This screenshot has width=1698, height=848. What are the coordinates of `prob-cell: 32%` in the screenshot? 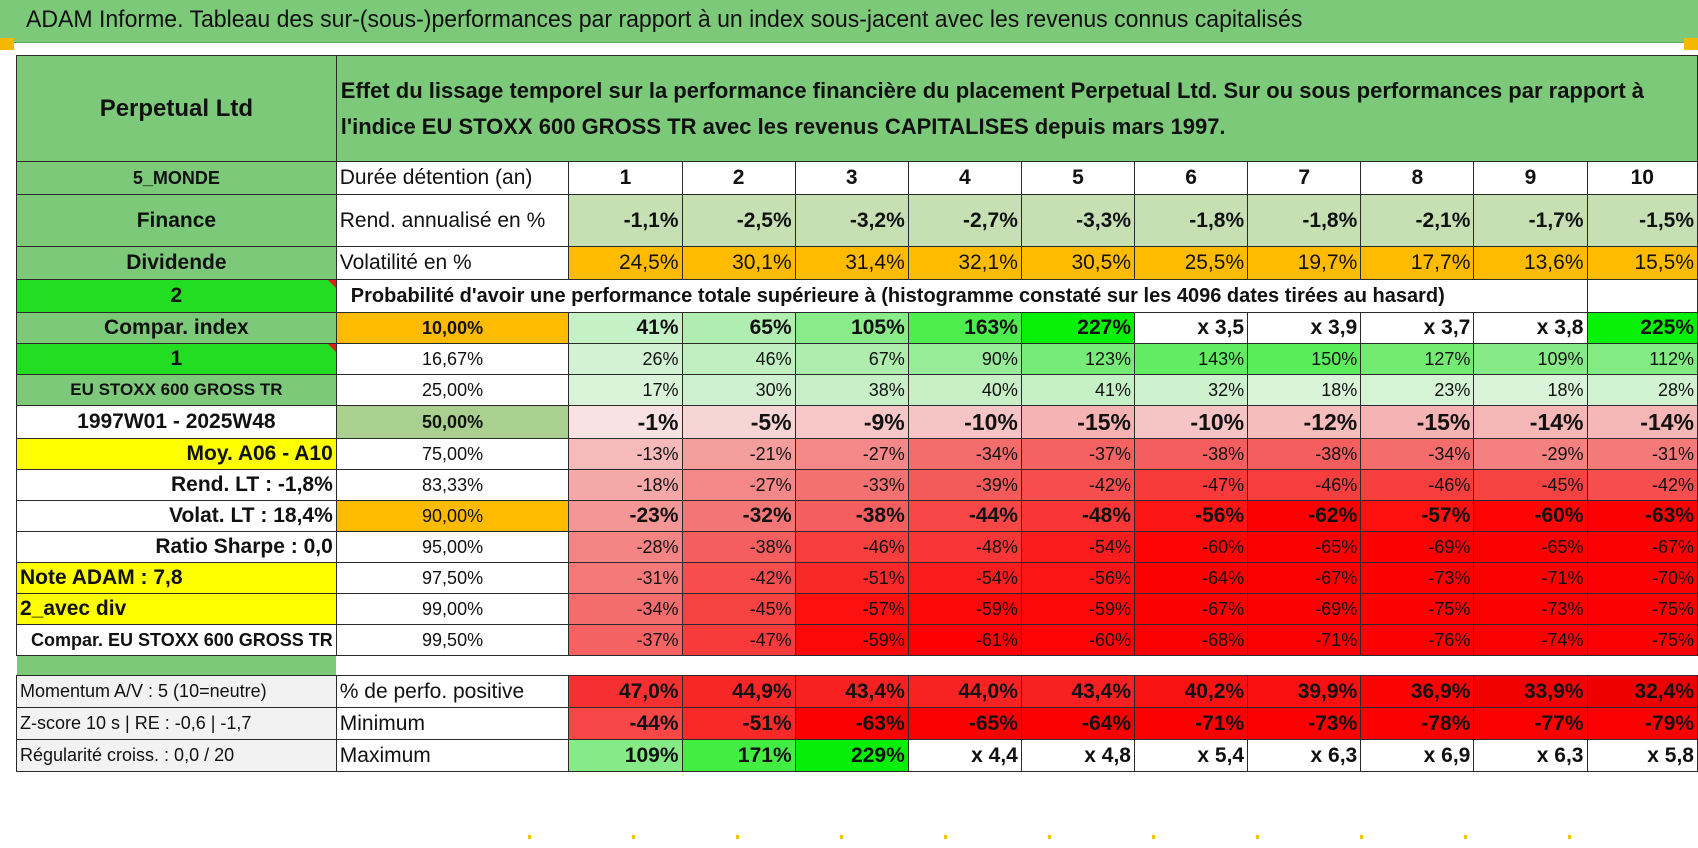 It's located at (1191, 390).